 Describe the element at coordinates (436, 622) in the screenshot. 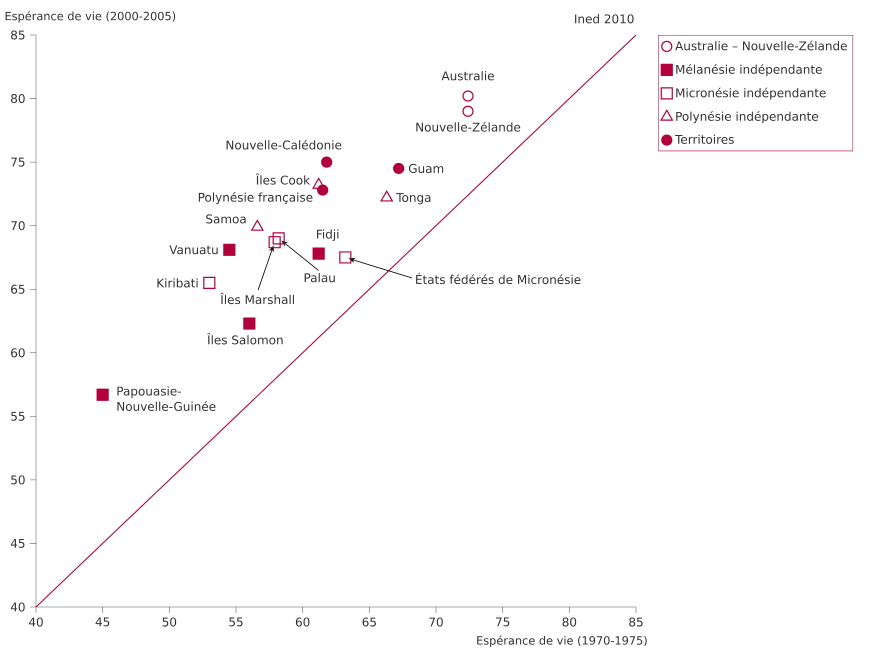

I see `x-tick-label: 70` at that location.